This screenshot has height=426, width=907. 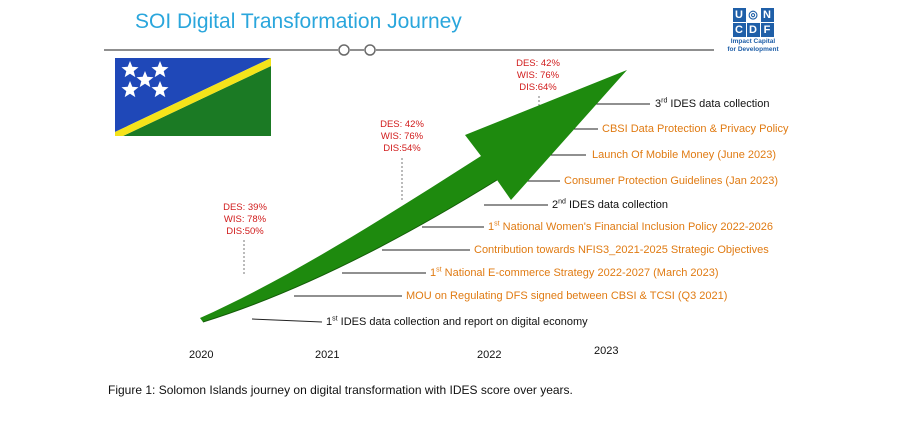 I want to click on dis-score: DIS:54%, so click(x=402, y=148).